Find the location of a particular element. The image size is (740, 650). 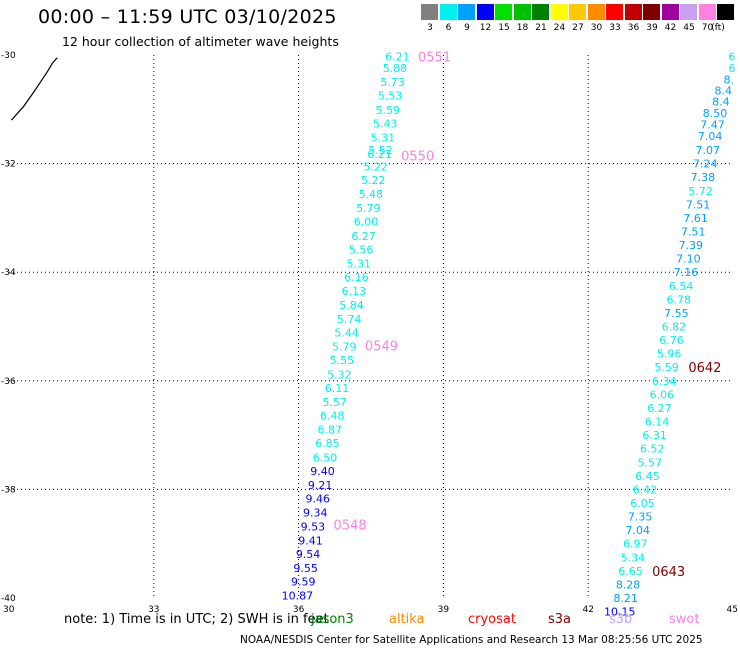

wave-height-label: 5.55 is located at coordinates (342, 360).